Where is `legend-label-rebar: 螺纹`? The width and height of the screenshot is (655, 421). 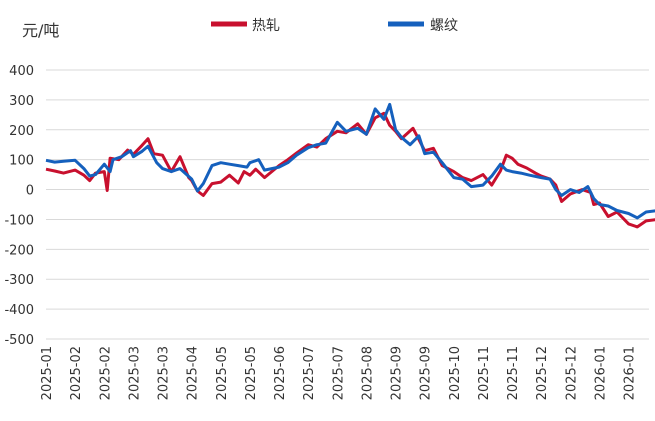 legend-label-rebar: 螺纹 is located at coordinates (444, 26).